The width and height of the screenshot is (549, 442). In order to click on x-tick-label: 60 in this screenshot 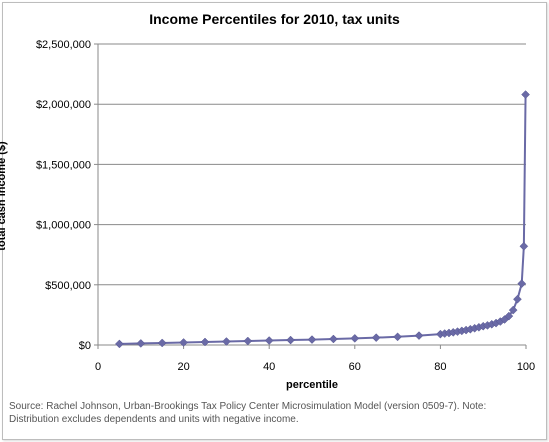, I will do `click(355, 367)`.